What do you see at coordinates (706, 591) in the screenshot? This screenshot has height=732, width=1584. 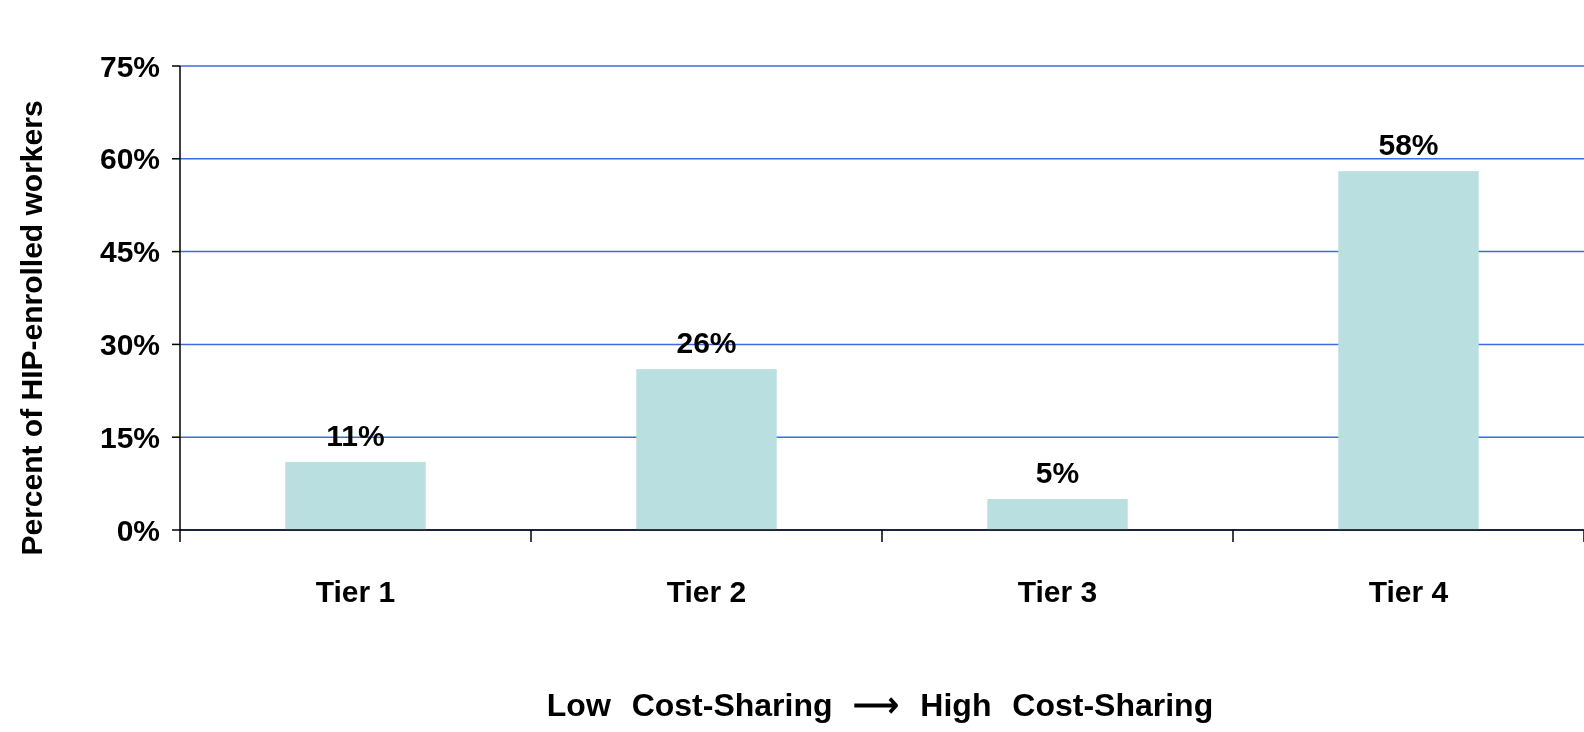 I see `x-tick-label: Tier 2` at bounding box center [706, 591].